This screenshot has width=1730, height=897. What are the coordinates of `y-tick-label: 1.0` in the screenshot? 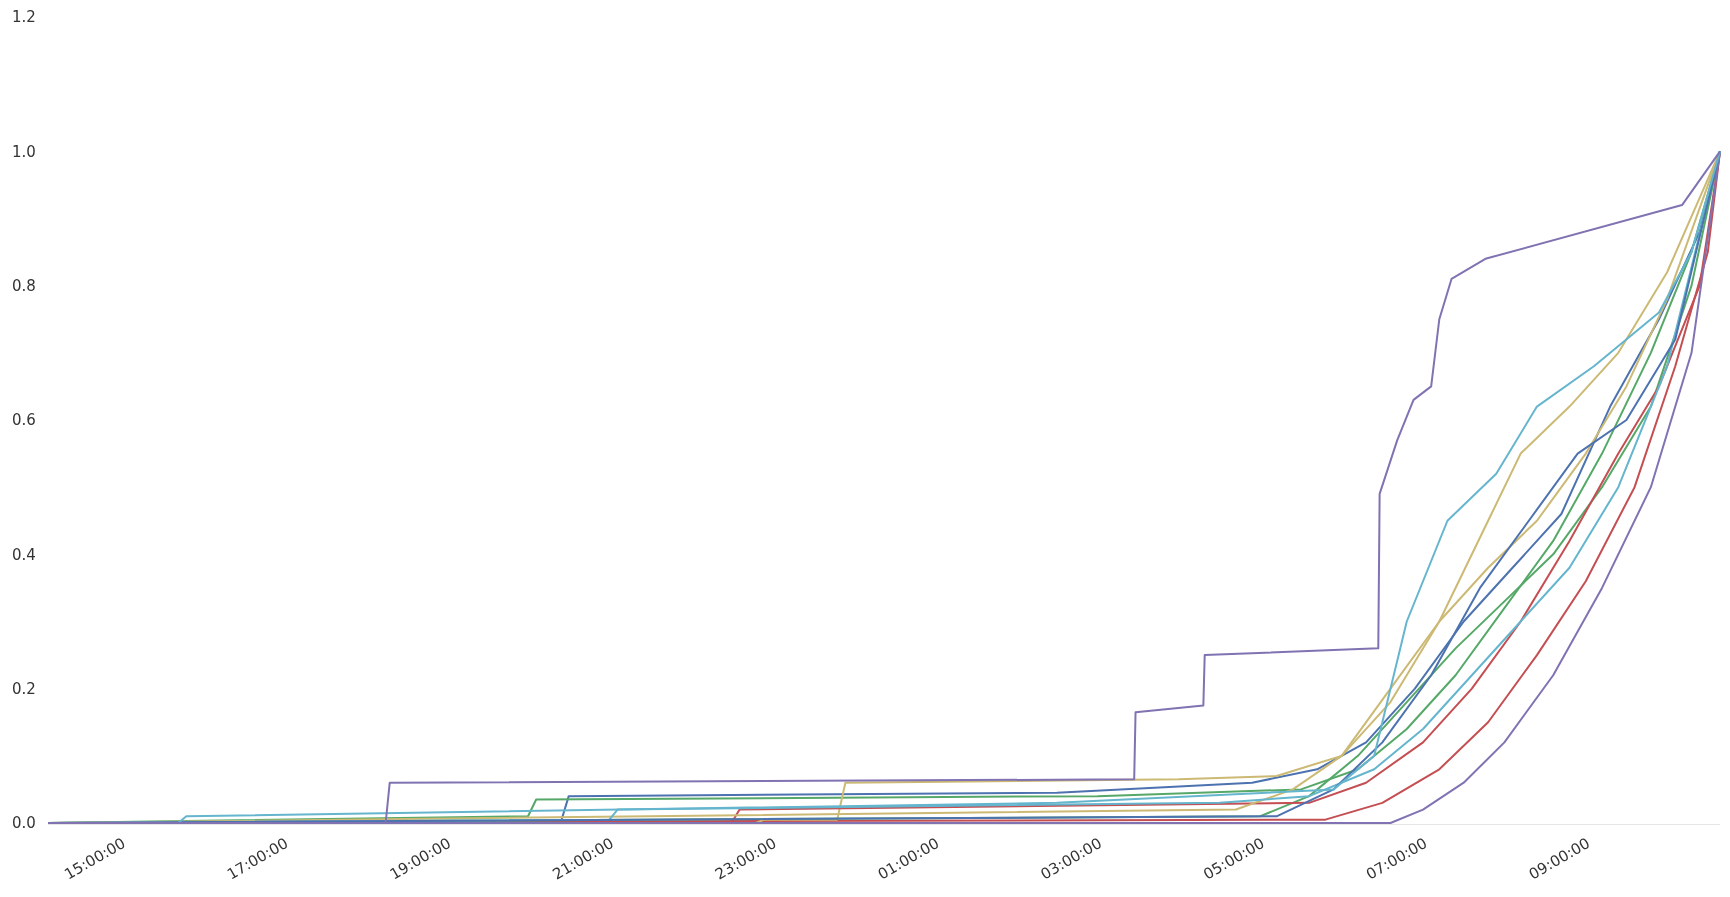 It's located at (24, 151).